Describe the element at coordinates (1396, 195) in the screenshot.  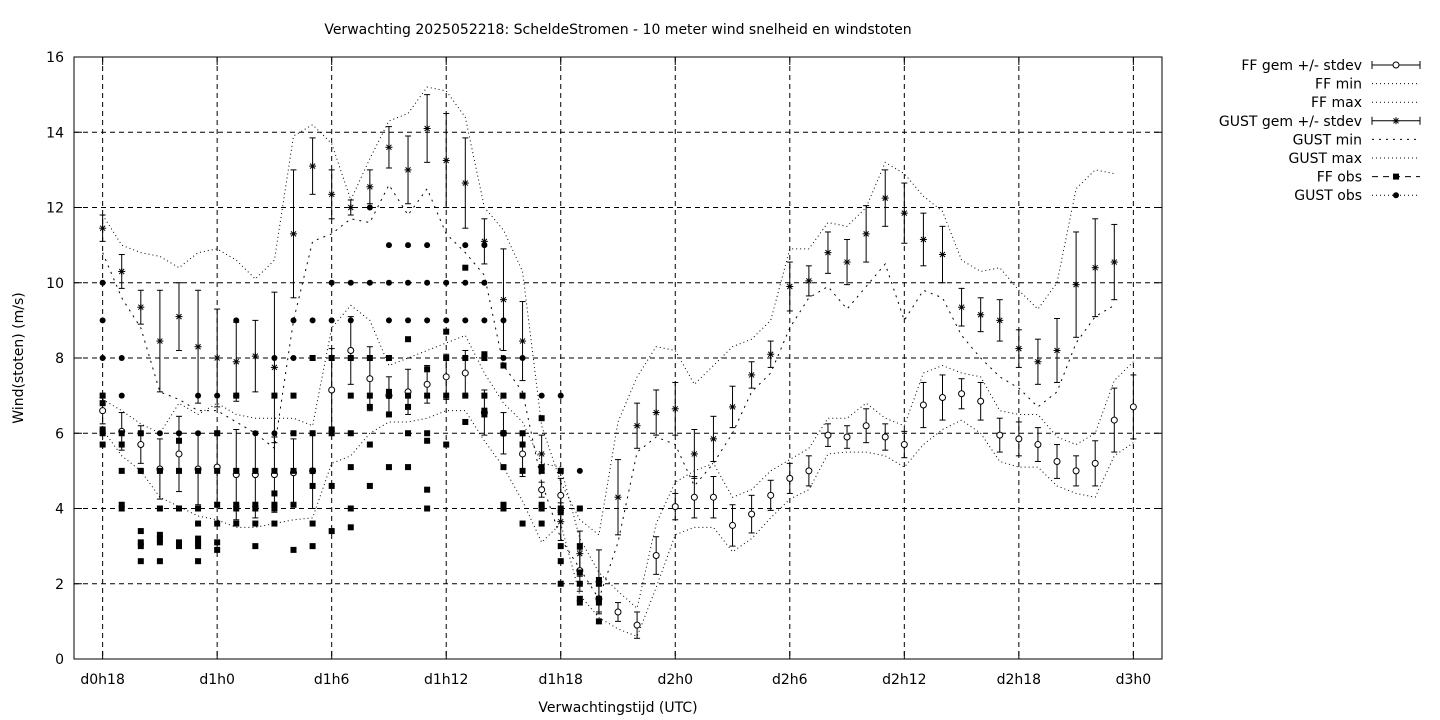
I see `legend-sample-gust-obs` at that location.